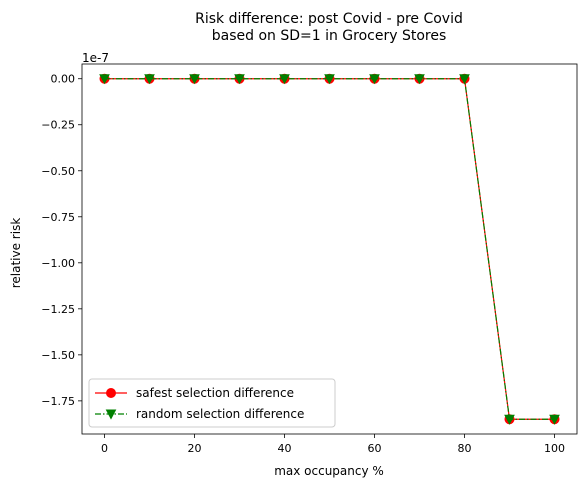 This screenshot has width=587, height=488. I want to click on y-tick-label: −0.50, so click(58, 171).